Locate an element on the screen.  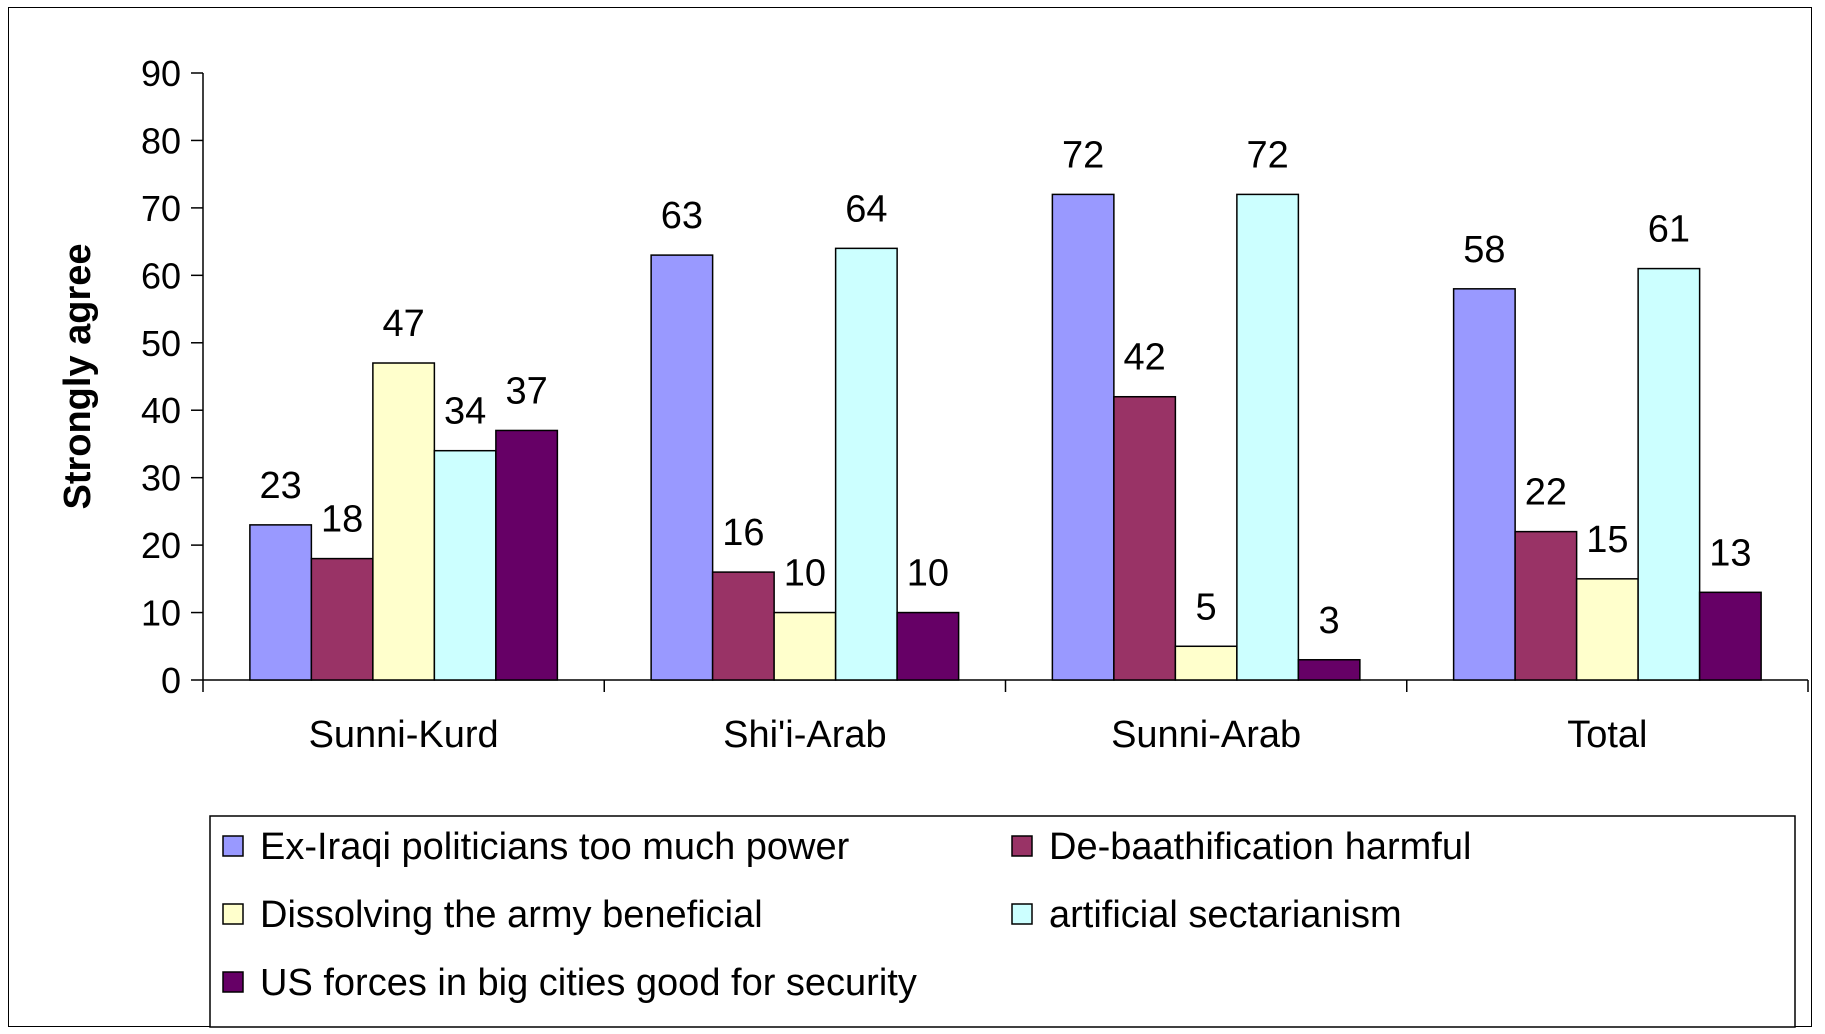
value-label-0-3: 34 is located at coordinates (465, 412).